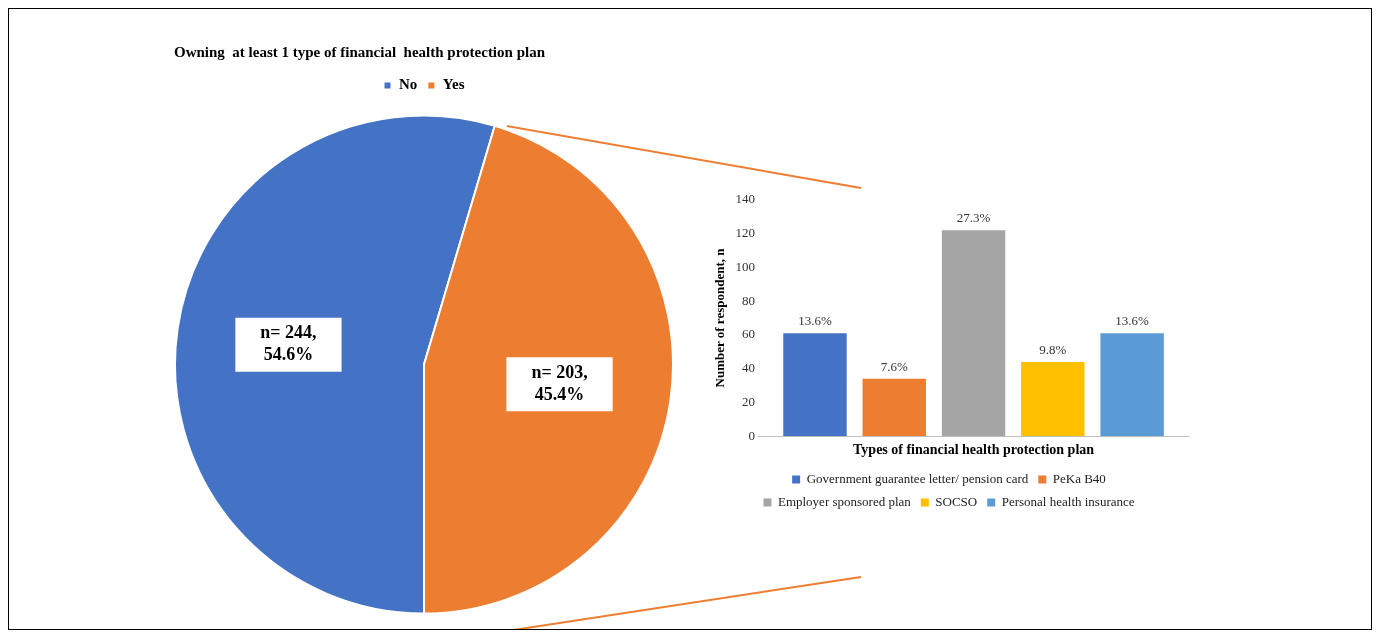 The width and height of the screenshot is (1379, 638). Describe the element at coordinates (956, 501) in the screenshot. I see `legend-label: SOCSO` at that location.